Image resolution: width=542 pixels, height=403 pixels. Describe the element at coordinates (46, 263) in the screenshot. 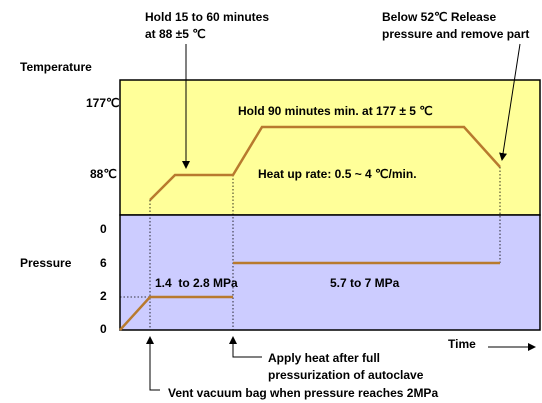

I see `axis-title: Pressure` at that location.